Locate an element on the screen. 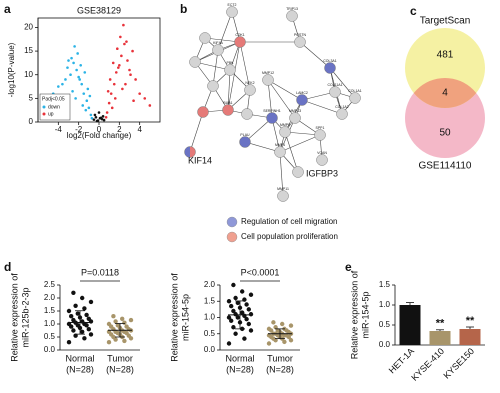  network-node-label: MMP9 is located at coordinates (285, 125).